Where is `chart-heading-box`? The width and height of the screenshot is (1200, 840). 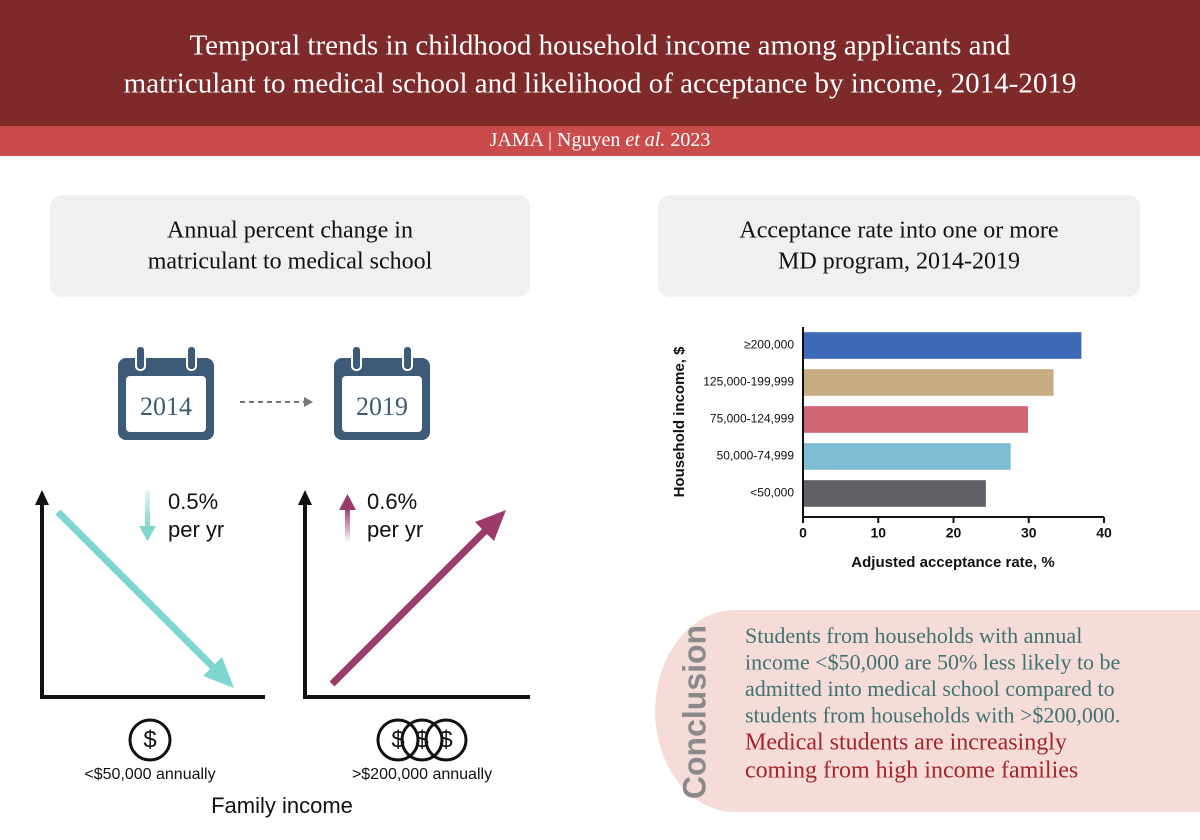 chart-heading-box is located at coordinates (899, 246).